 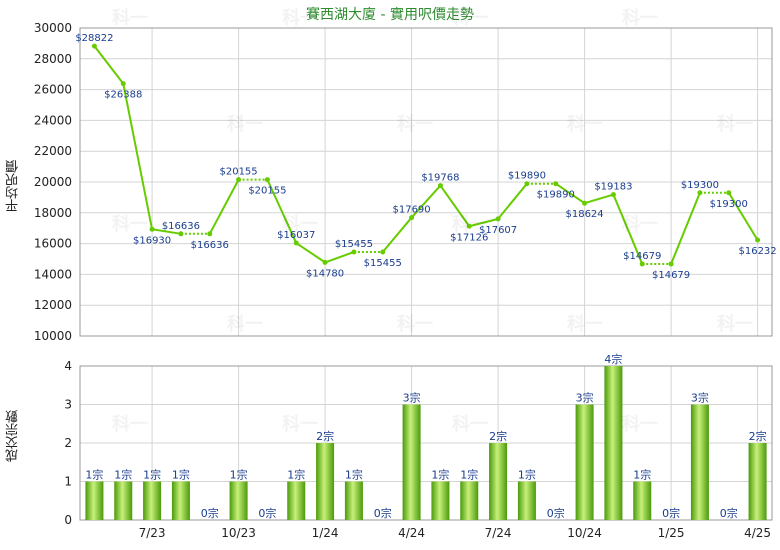 What do you see at coordinates (671, 513) in the screenshot?
I see `count-bar-label-20: 0宗` at bounding box center [671, 513].